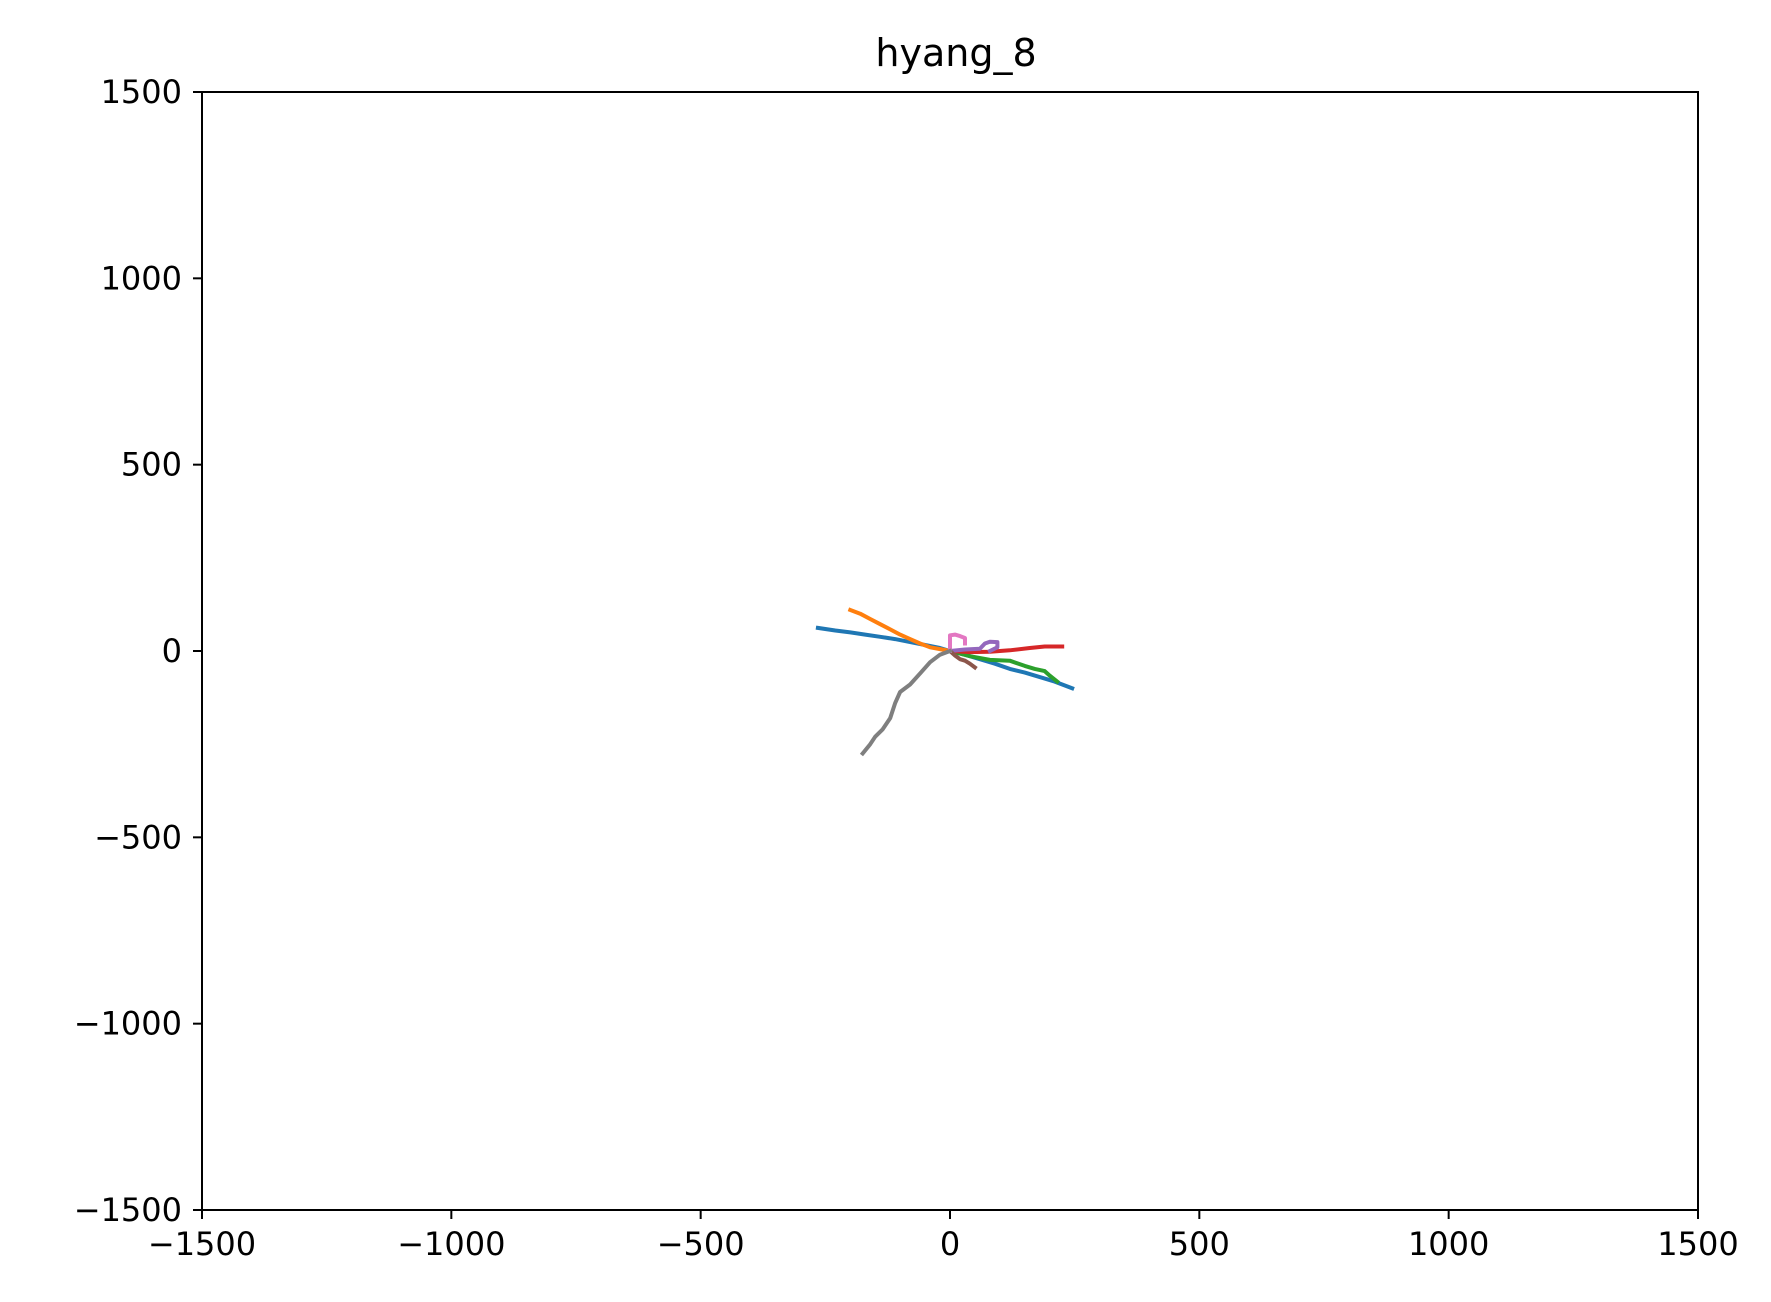 The image size is (1771, 1302). Describe the element at coordinates (128, 1210) in the screenshot. I see `y-tick-label: −1500` at that location.